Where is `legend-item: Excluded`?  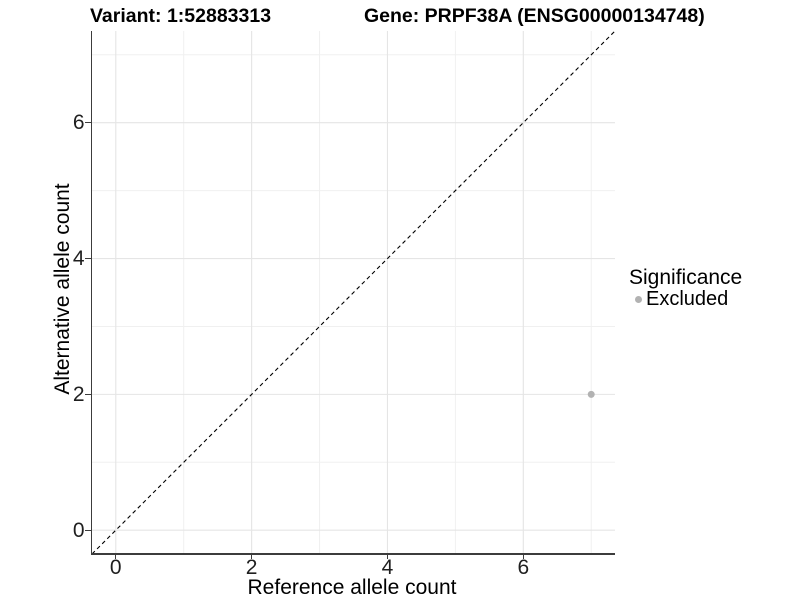
legend-item: Excluded is located at coordinates (685, 299).